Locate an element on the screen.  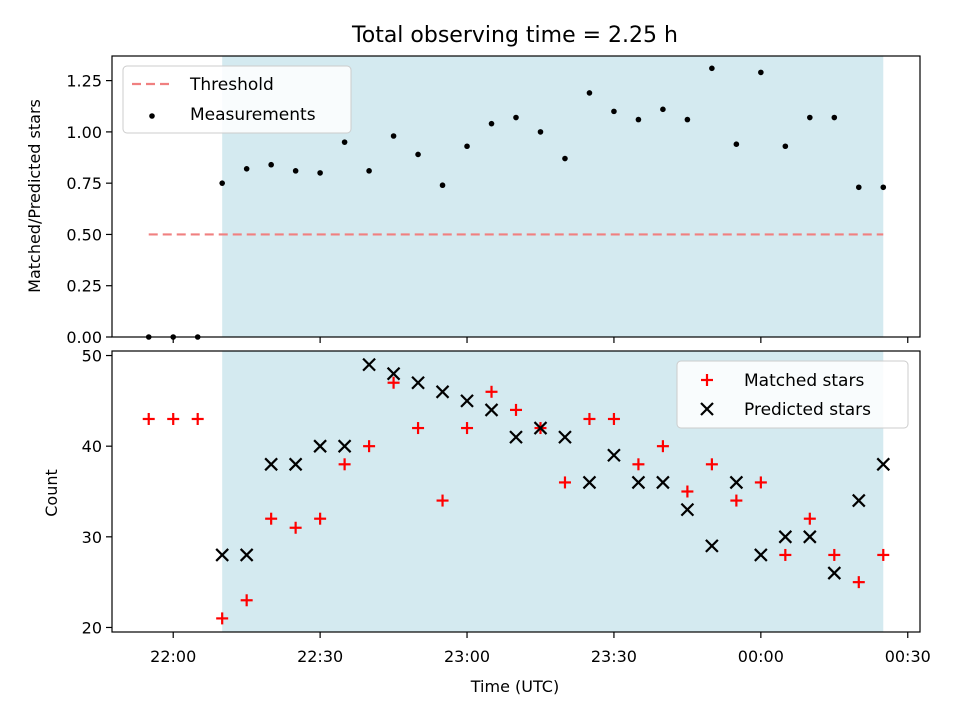
x-axis-label: Time (UTC) is located at coordinates (514, 686).